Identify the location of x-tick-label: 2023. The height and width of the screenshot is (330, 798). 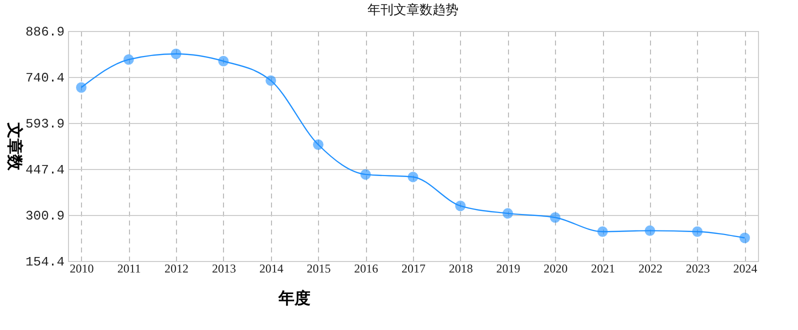
(698, 269).